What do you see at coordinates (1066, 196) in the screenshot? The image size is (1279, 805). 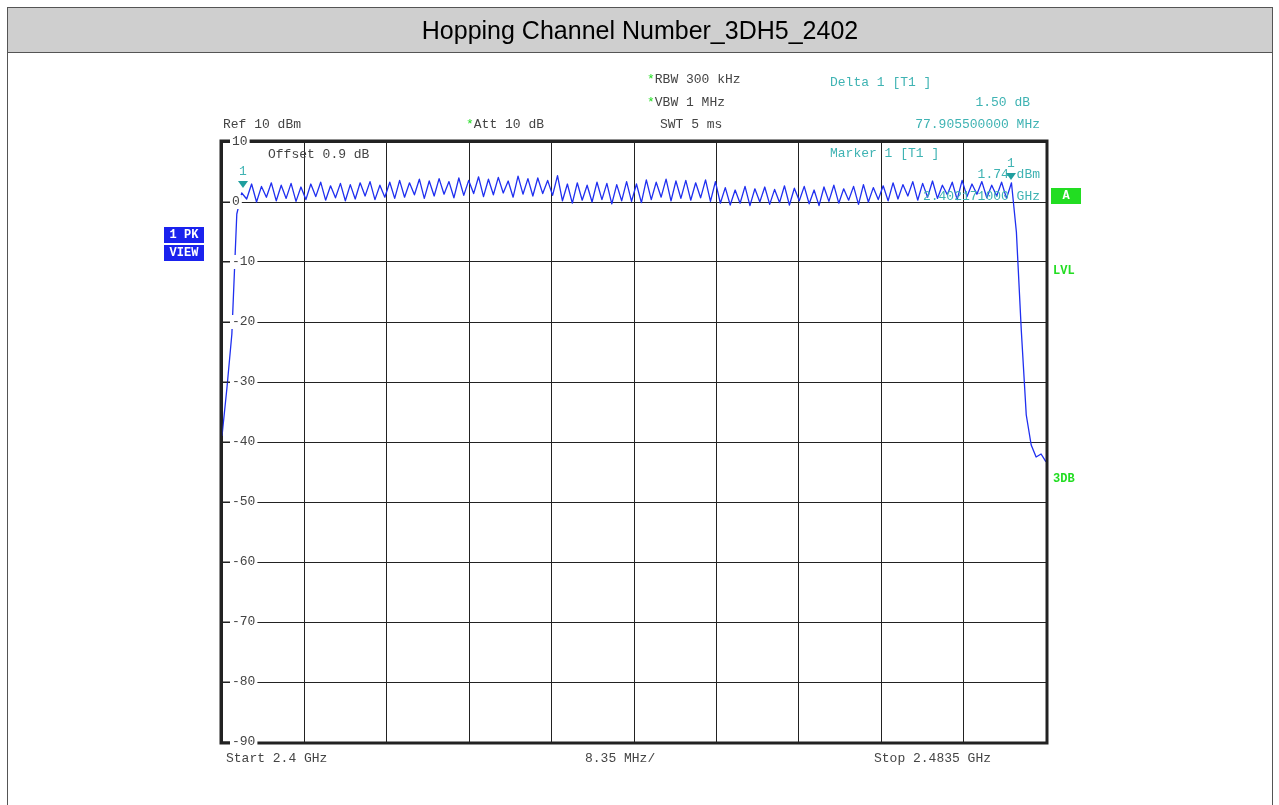 I see `text: A` at bounding box center [1066, 196].